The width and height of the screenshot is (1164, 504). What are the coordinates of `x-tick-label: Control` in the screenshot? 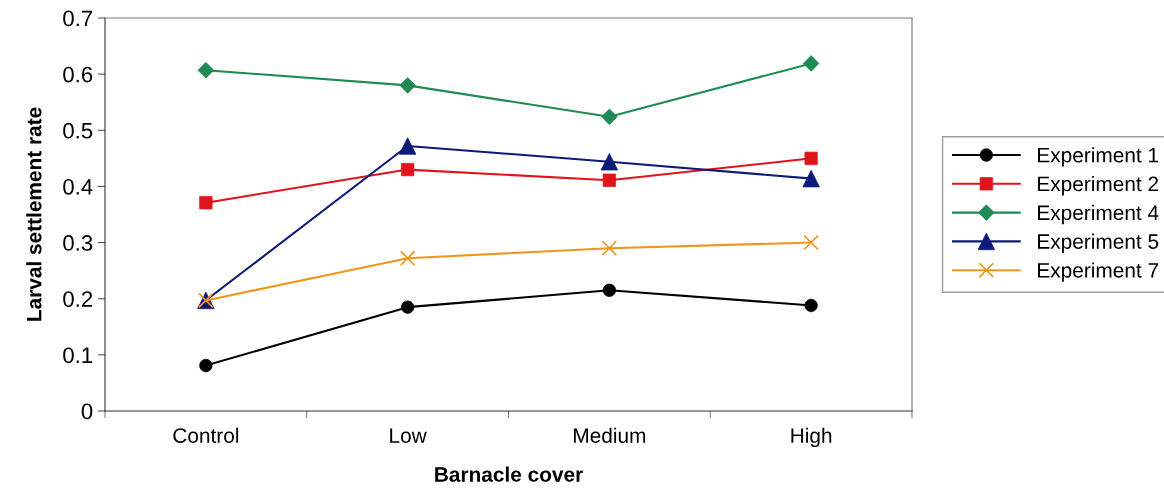 It's located at (206, 435).